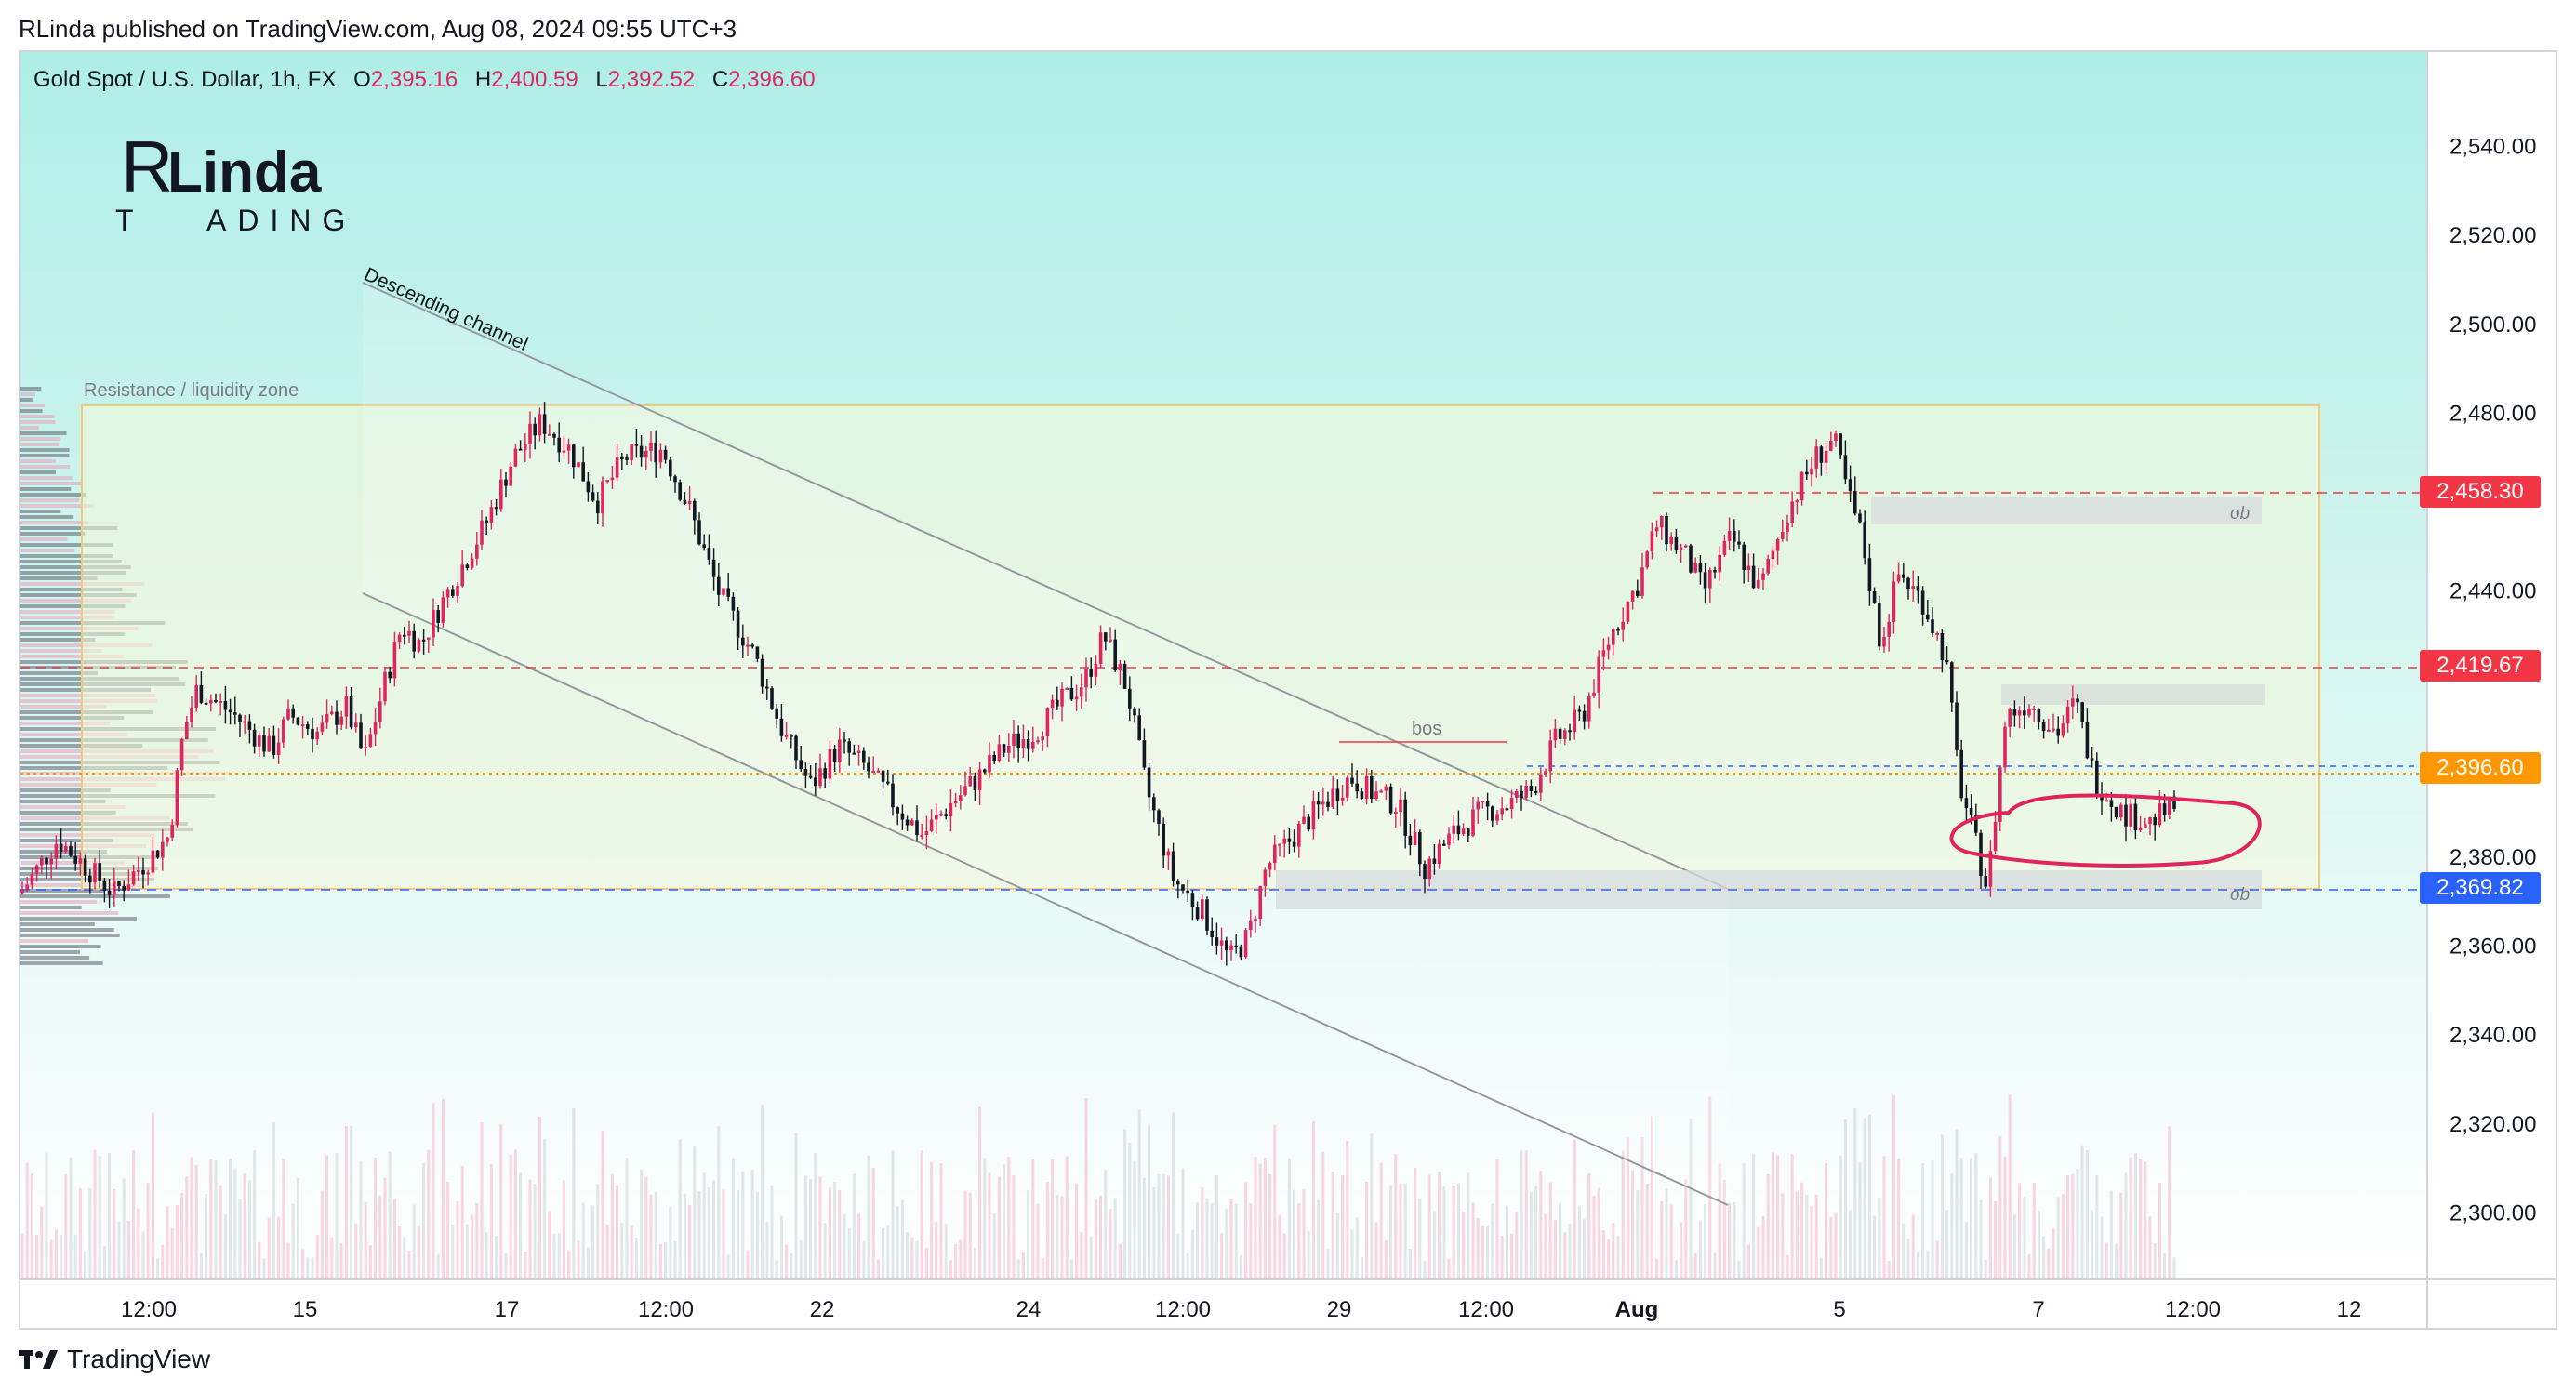 The width and height of the screenshot is (2576, 1391). I want to click on open-value: 2,395.16, so click(414, 79).